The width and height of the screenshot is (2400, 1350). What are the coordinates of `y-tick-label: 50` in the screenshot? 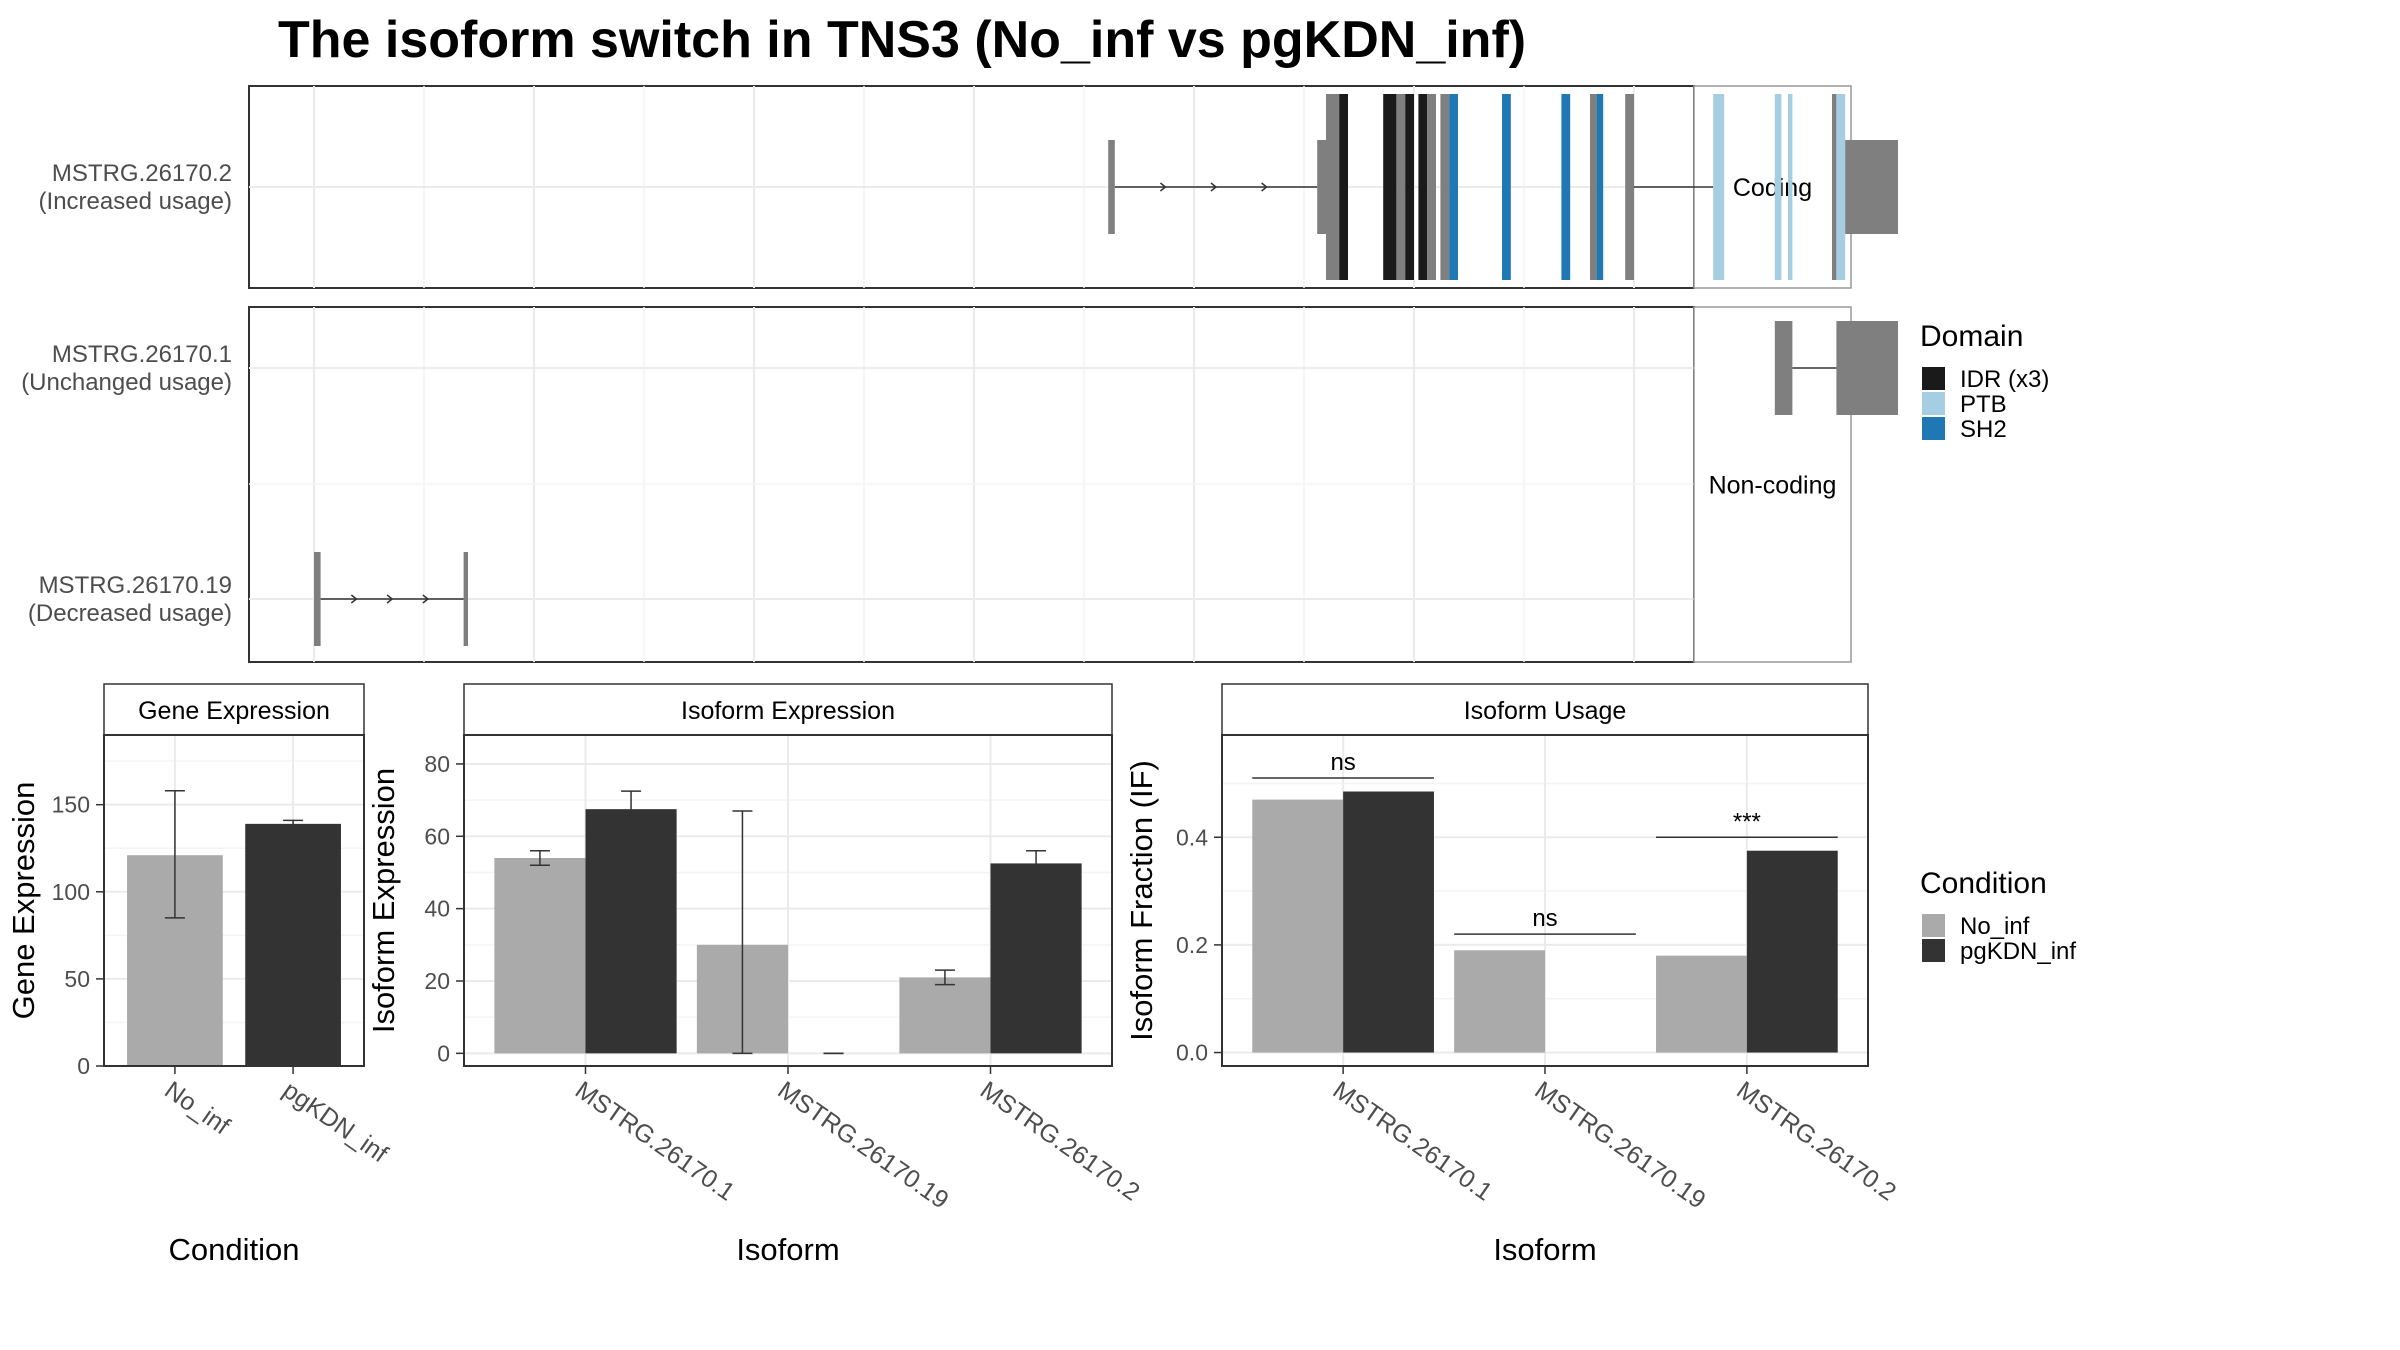 It's located at (77, 979).